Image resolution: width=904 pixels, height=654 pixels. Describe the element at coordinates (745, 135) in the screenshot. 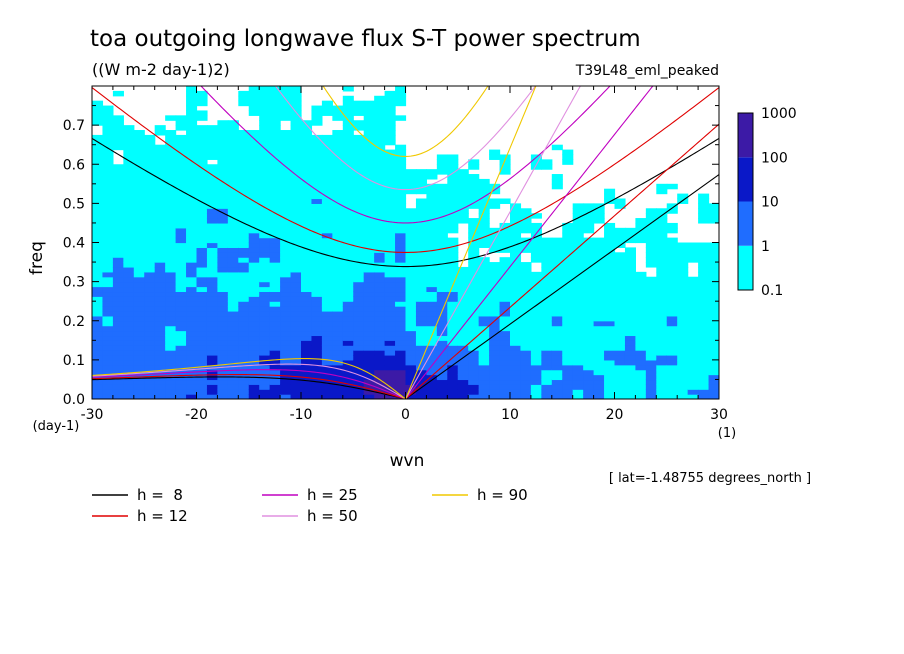

I see `colorbar-swatch` at that location.